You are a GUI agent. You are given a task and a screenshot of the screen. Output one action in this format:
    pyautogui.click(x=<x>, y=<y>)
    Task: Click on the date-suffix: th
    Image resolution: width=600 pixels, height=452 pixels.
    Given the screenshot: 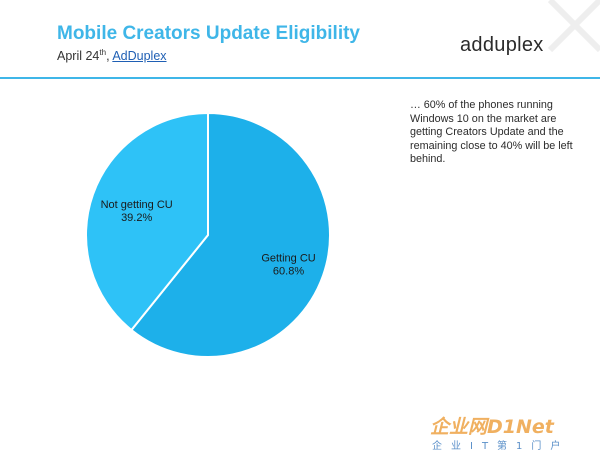 What is the action you would take?
    pyautogui.click(x=103, y=52)
    